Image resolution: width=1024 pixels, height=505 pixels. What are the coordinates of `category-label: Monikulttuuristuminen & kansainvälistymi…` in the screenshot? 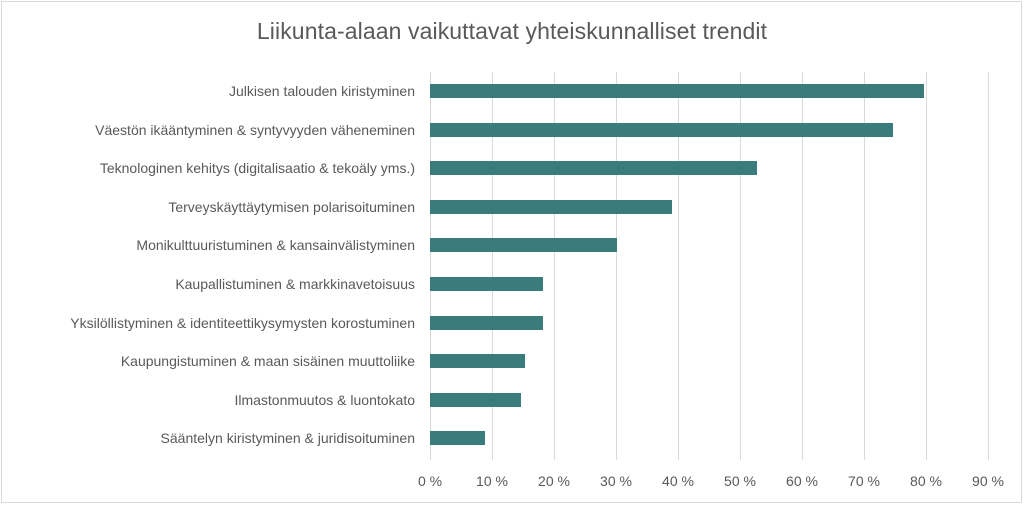 It's located at (275, 245).